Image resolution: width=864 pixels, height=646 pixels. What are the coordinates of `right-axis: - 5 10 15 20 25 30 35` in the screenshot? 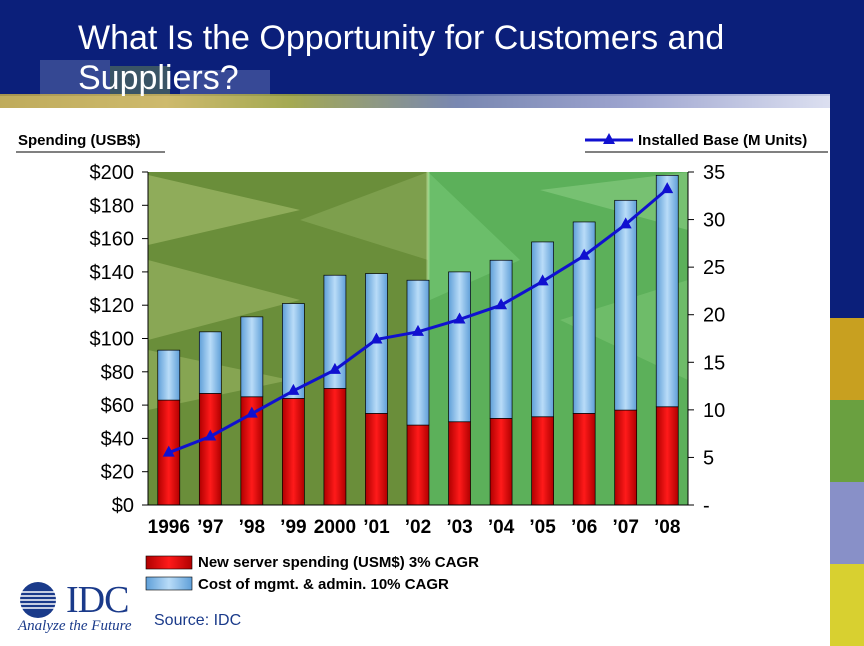 It's located at (706, 339).